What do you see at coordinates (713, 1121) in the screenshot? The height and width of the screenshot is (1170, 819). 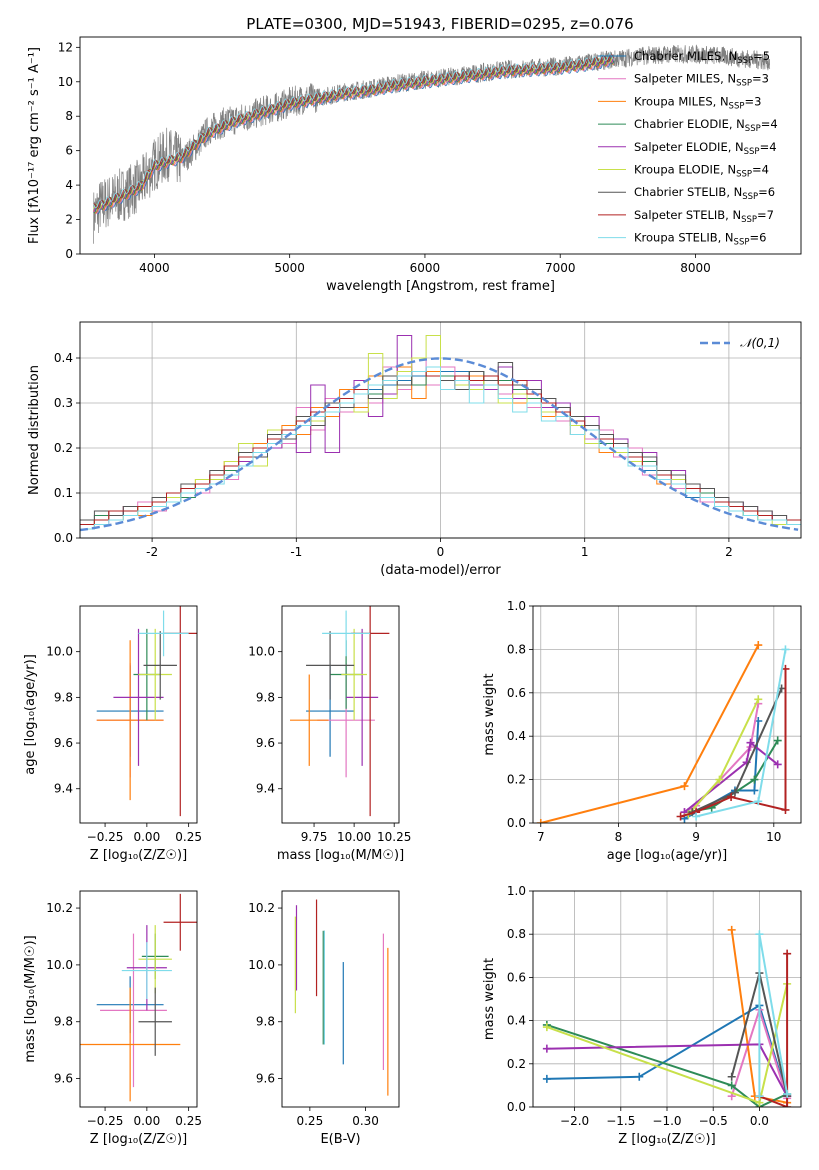 I see `x-tick-label: −0.5` at bounding box center [713, 1121].